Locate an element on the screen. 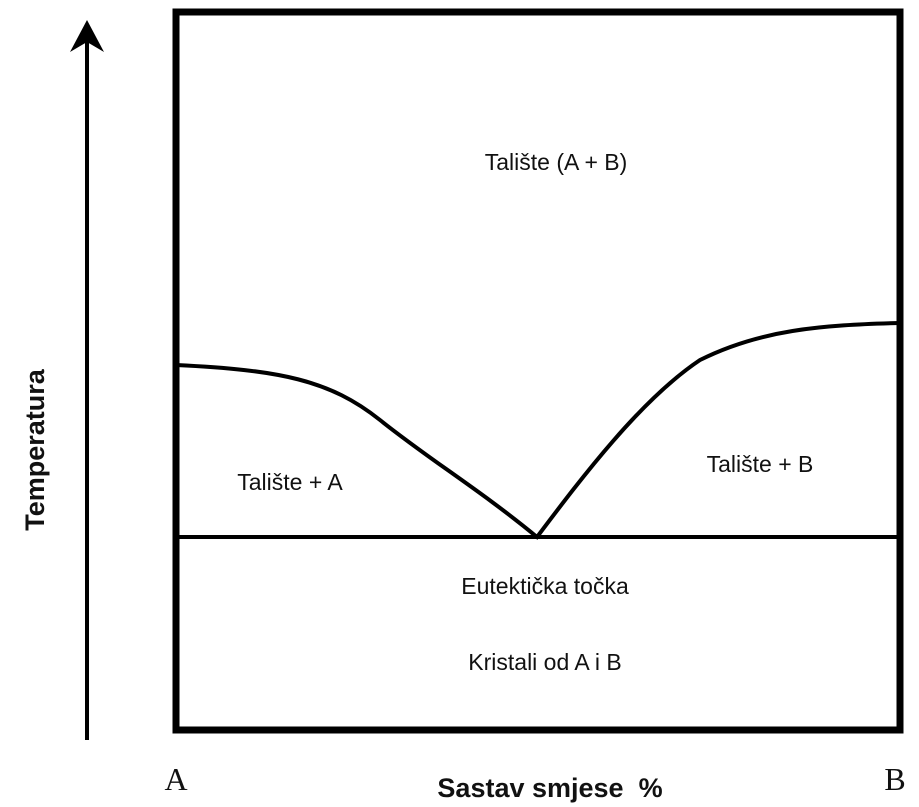 The image size is (919, 807). region-label: Talište (A + B) is located at coordinates (556, 162).